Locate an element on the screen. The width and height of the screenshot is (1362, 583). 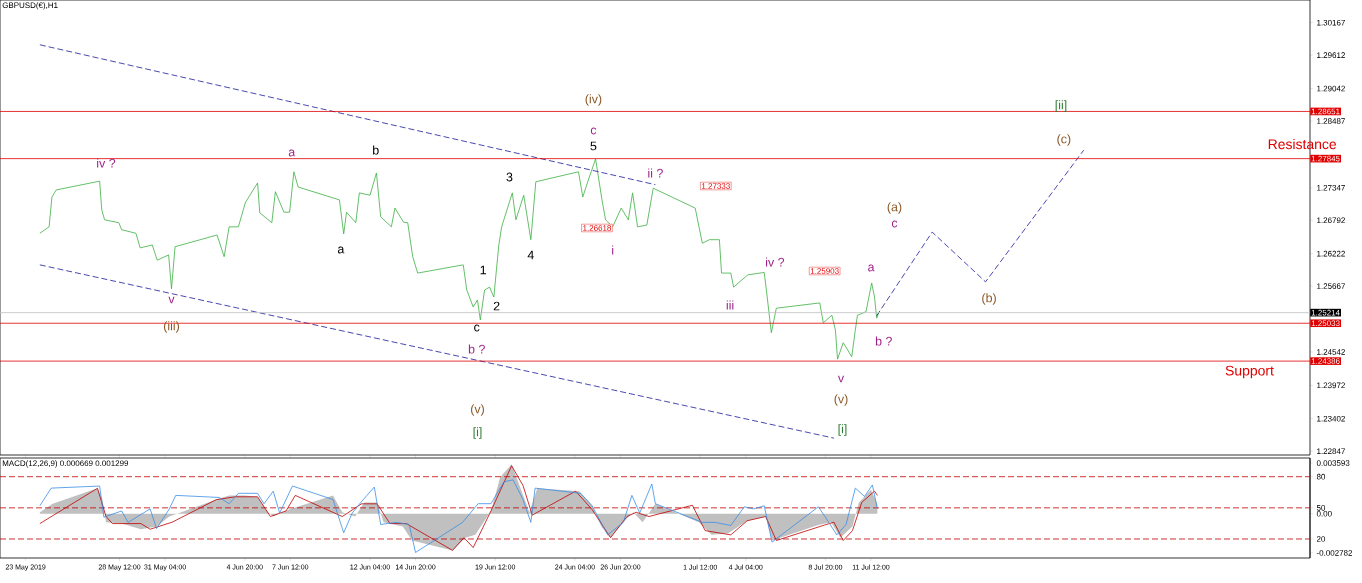
annotation: [ii] is located at coordinates (1061, 106).